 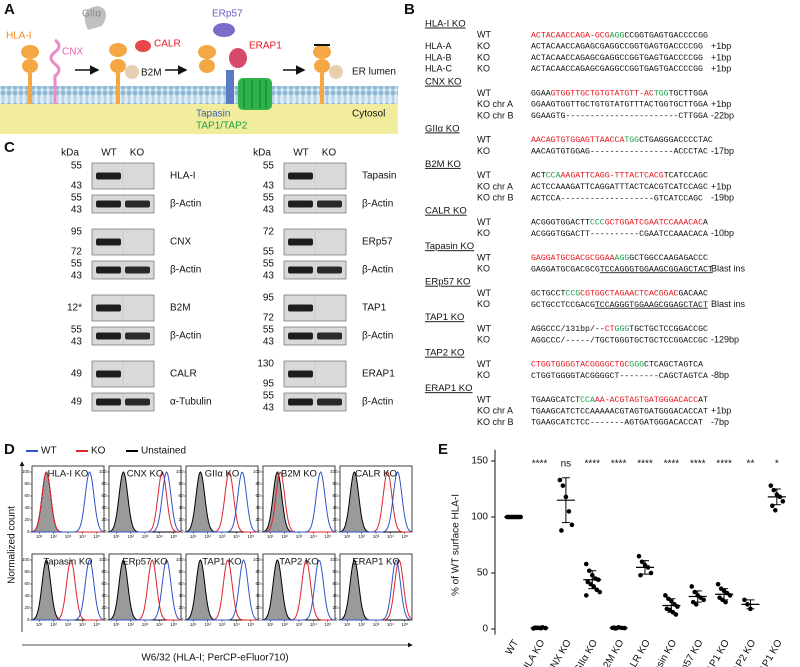 What do you see at coordinates (269, 232) in the screenshot?
I see `kda-marker: 72` at bounding box center [269, 232].